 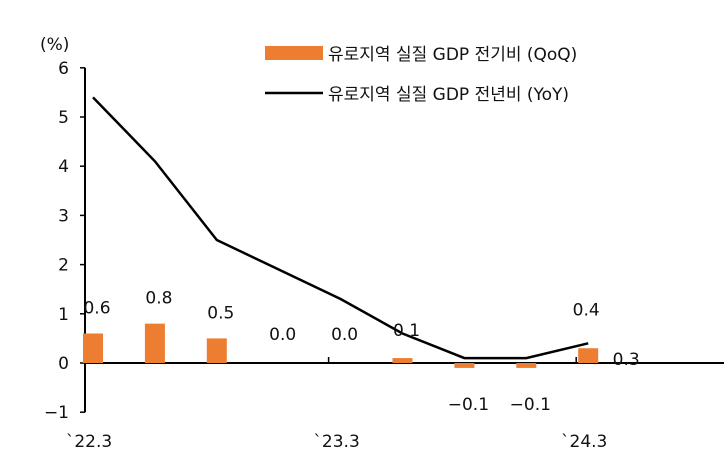 I want to click on legend-swatch-qoq, so click(x=294, y=53).